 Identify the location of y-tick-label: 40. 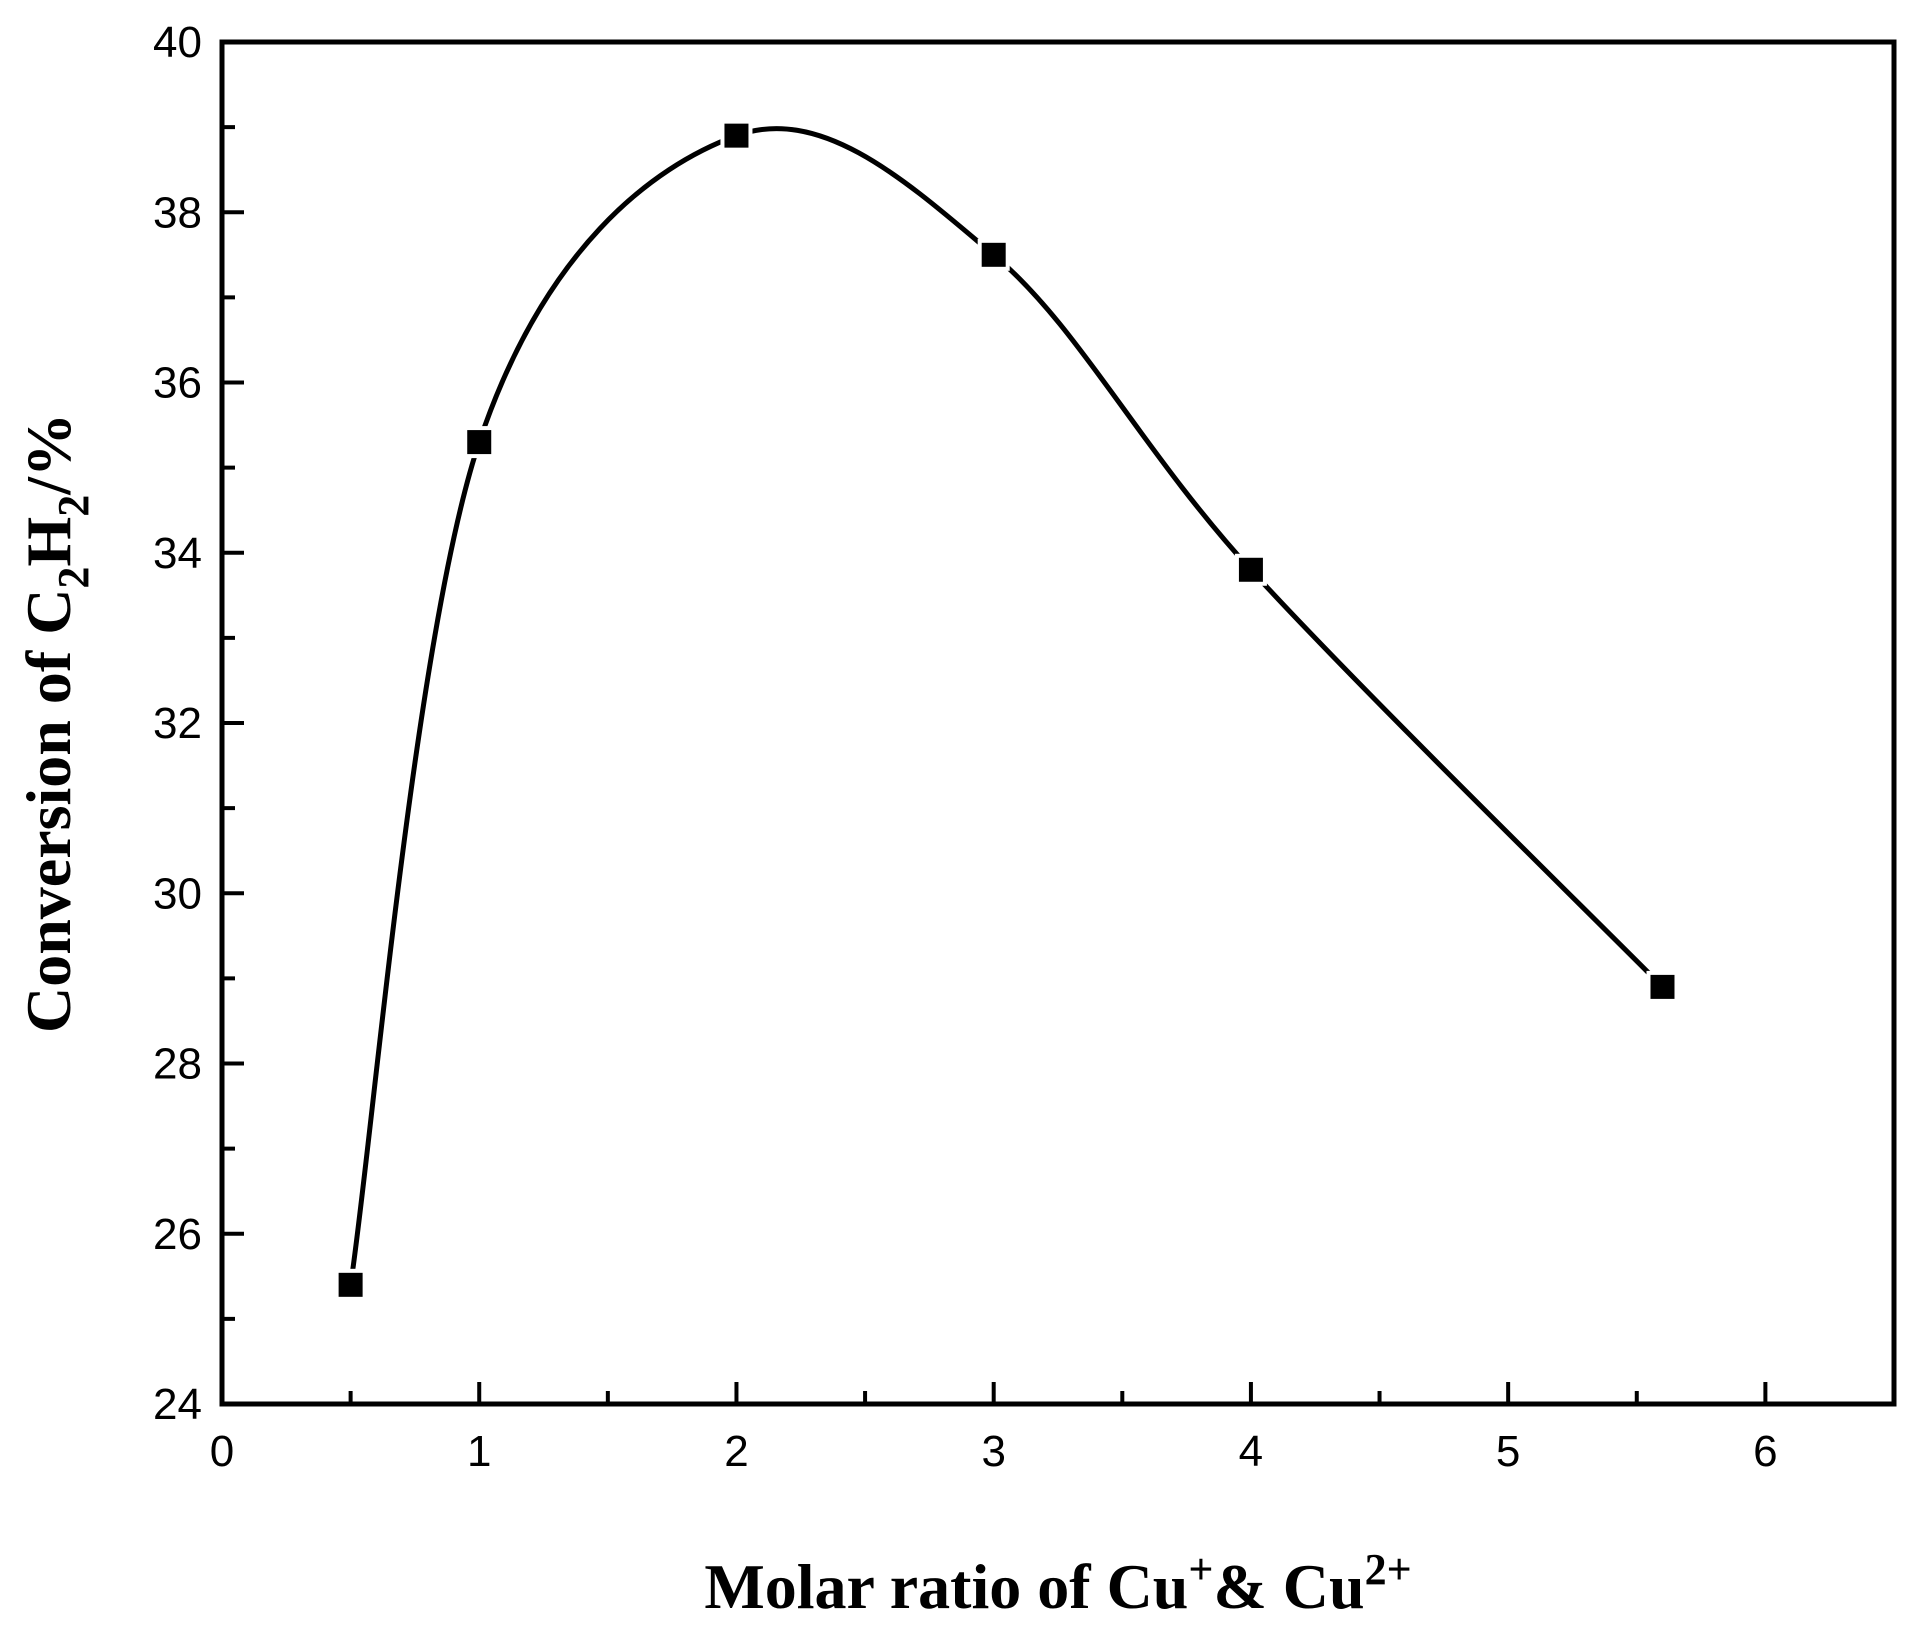
(177, 42).